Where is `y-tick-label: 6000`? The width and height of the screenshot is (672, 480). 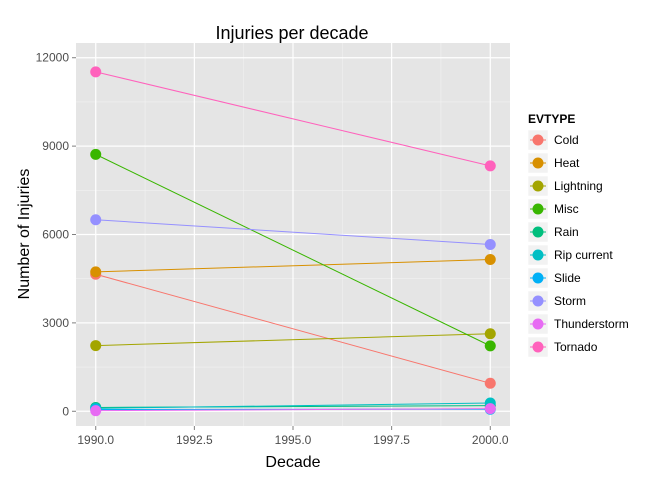
y-tick-label: 6000 is located at coordinates (55, 235).